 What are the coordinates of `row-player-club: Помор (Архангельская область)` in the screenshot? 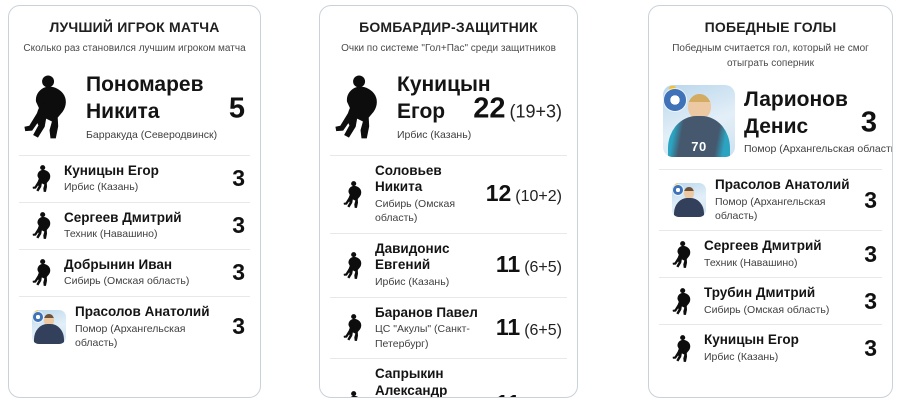 It's located at (770, 209).